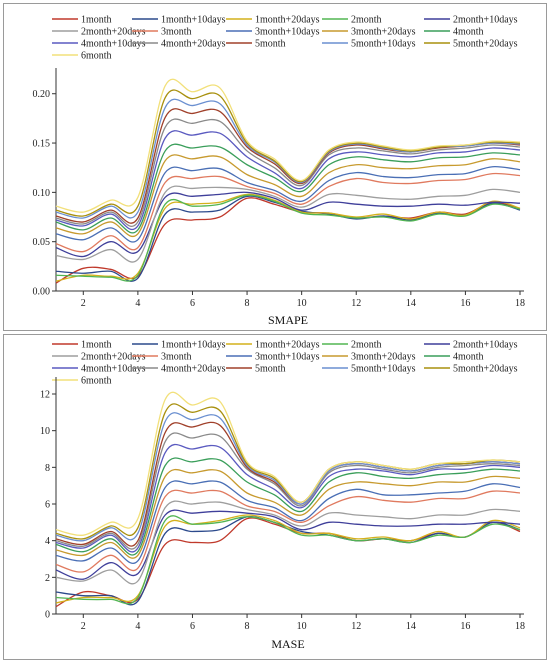 Image resolution: width=550 pixels, height=662 pixels. I want to click on smape-x-tick-label: 18, so click(520, 303).